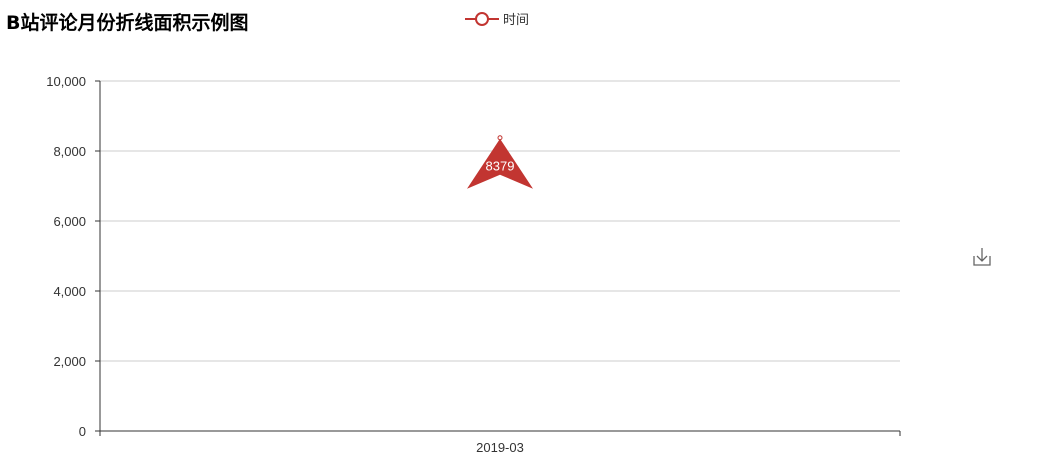 The width and height of the screenshot is (1037, 465). Describe the element at coordinates (500, 447) in the screenshot. I see `x-tick-label: 2019-03` at that location.